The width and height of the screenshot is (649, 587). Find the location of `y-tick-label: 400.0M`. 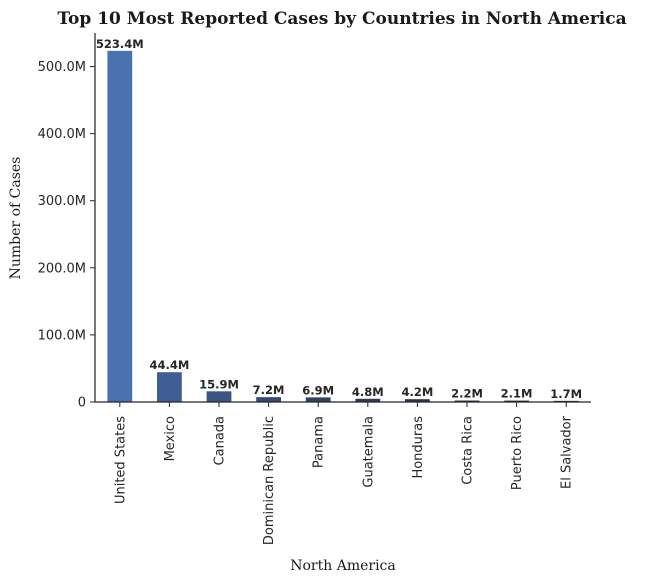

y-tick-label: 400.0M is located at coordinates (62, 134).